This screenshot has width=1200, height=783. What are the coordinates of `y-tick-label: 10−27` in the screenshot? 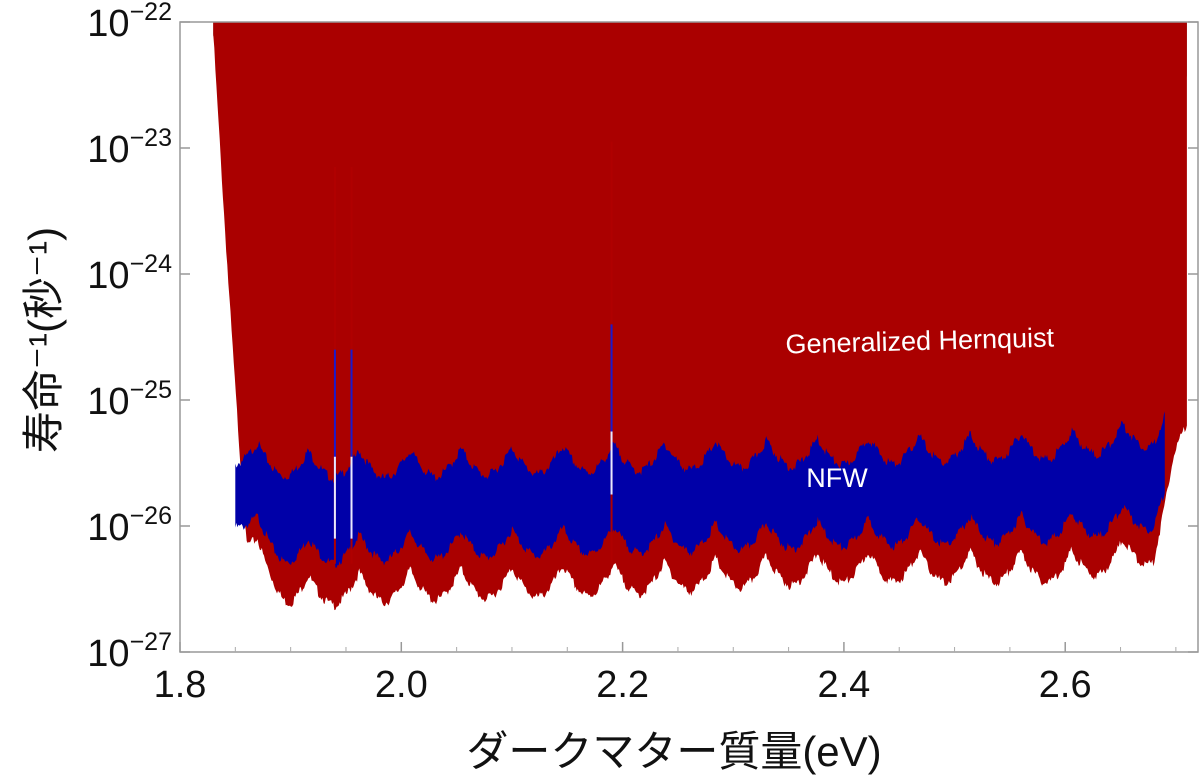 It's located at (129, 651).